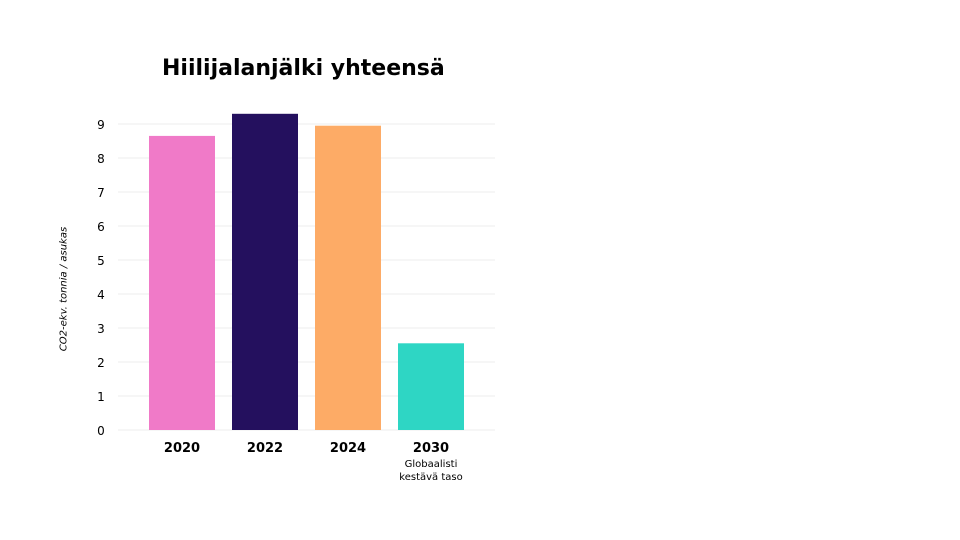 The height and width of the screenshot is (540, 960). Describe the element at coordinates (182, 282) in the screenshot. I see `bar-2020` at that location.